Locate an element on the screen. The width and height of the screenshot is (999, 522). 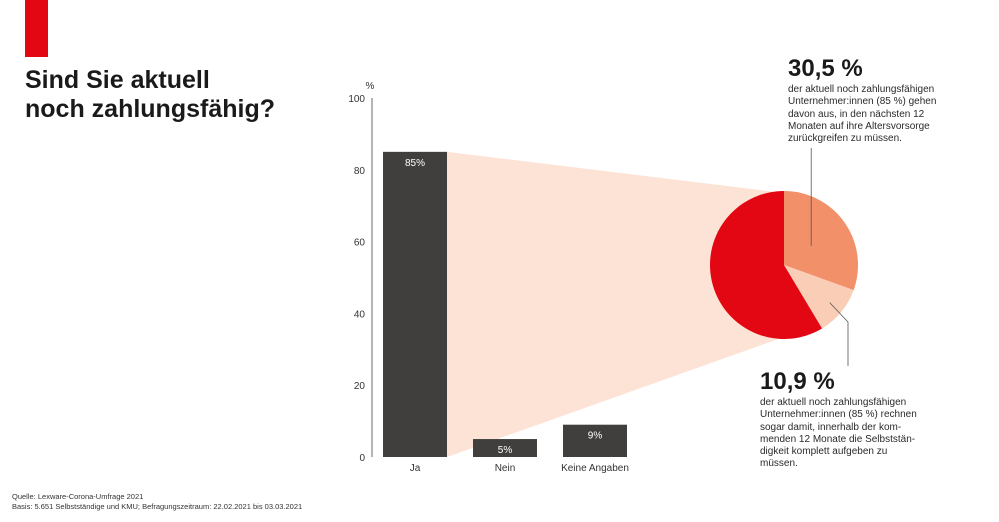
bar-data-label: 85% is located at coordinates (415, 163).